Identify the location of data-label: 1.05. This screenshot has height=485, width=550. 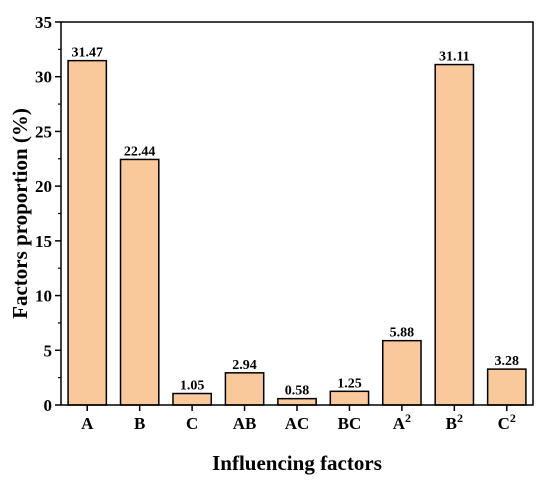
(192, 386).